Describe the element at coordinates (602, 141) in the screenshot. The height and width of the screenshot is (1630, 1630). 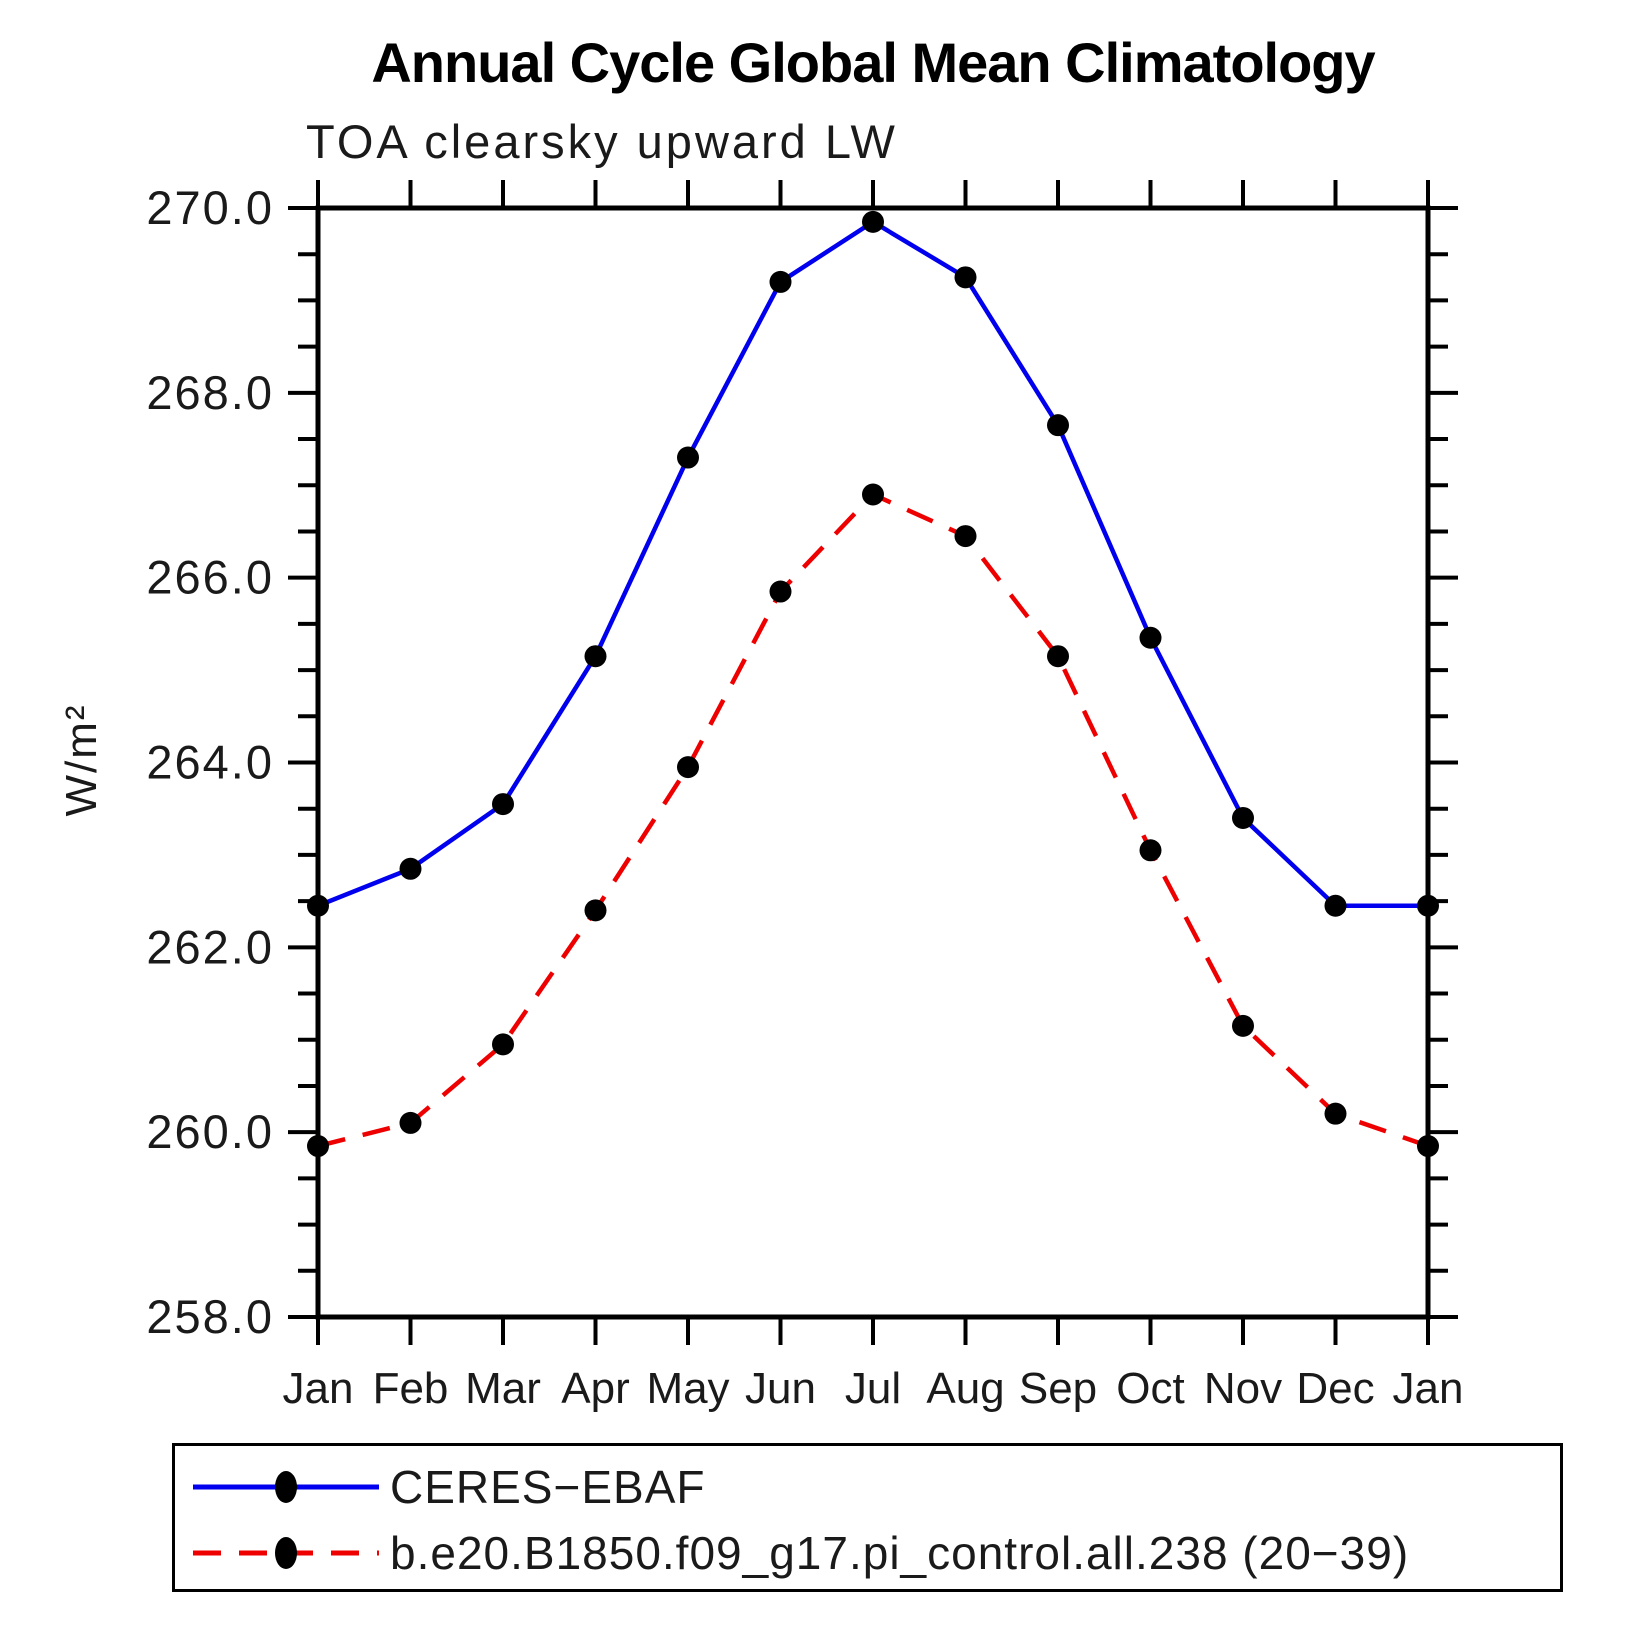
I see `chart-subtitle: TOA clearsky upward LW` at that location.